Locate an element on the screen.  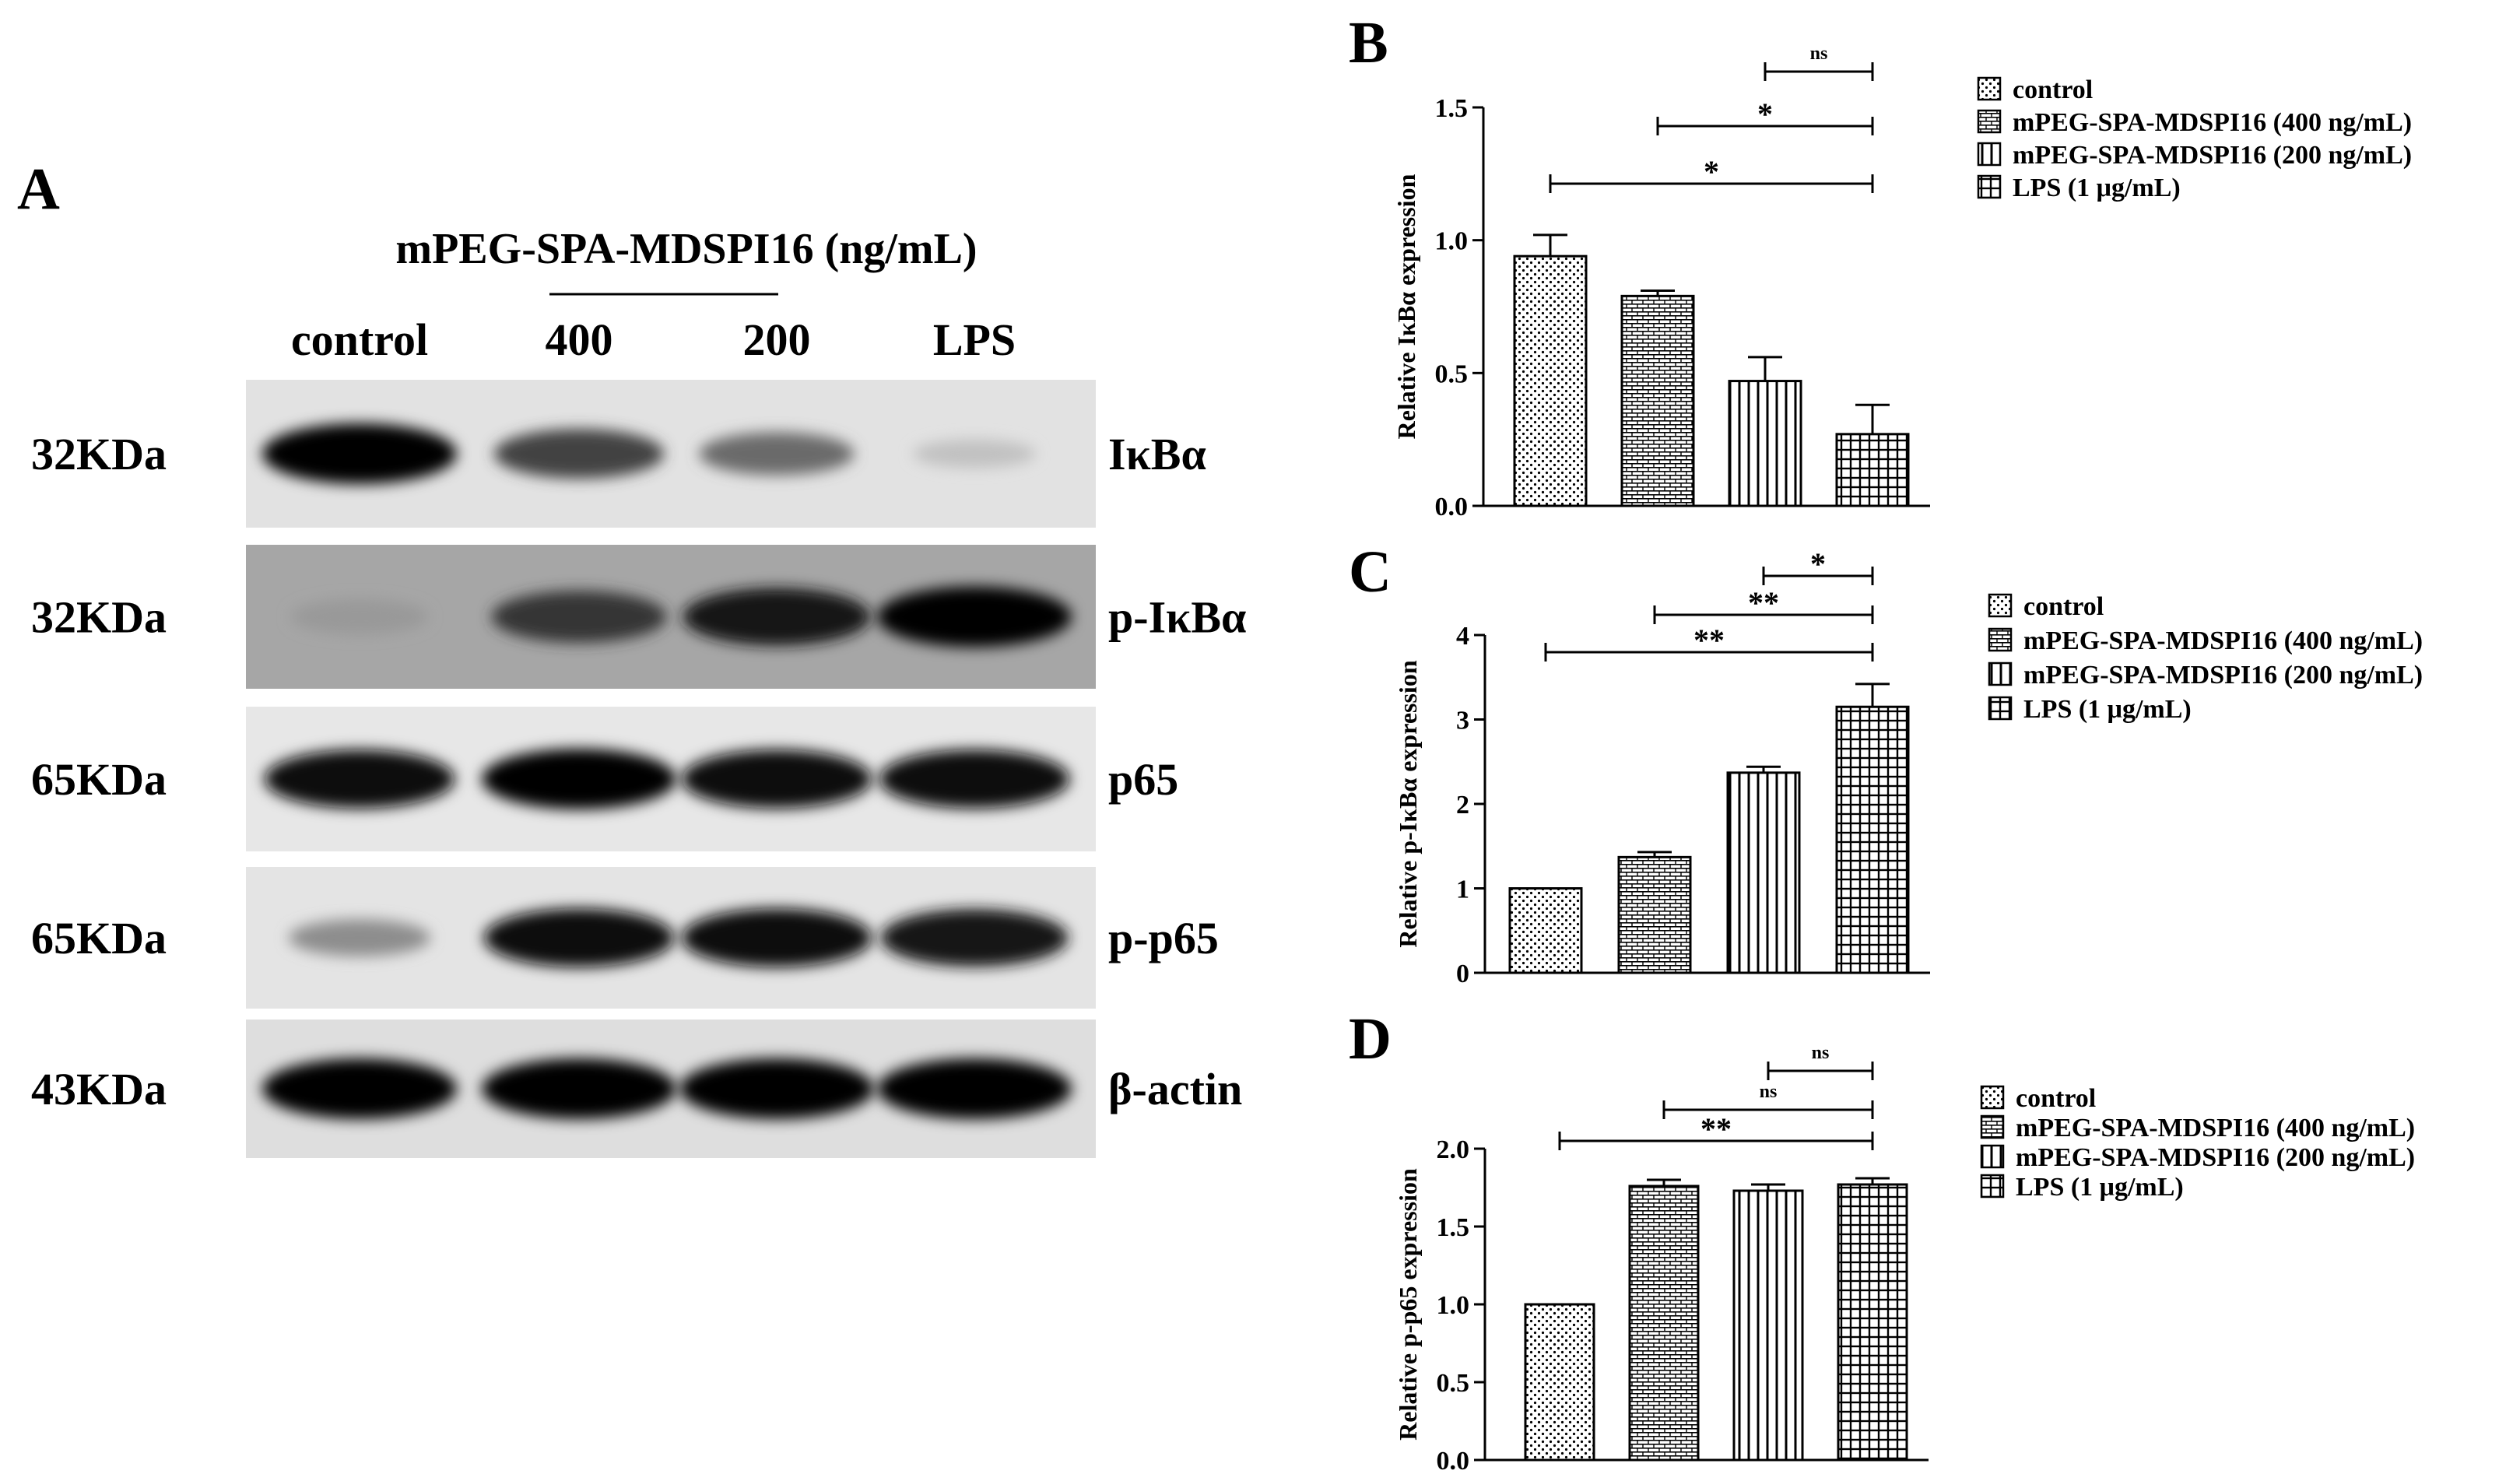
blot-row: 43KDa β-actin is located at coordinates (637, 1089).